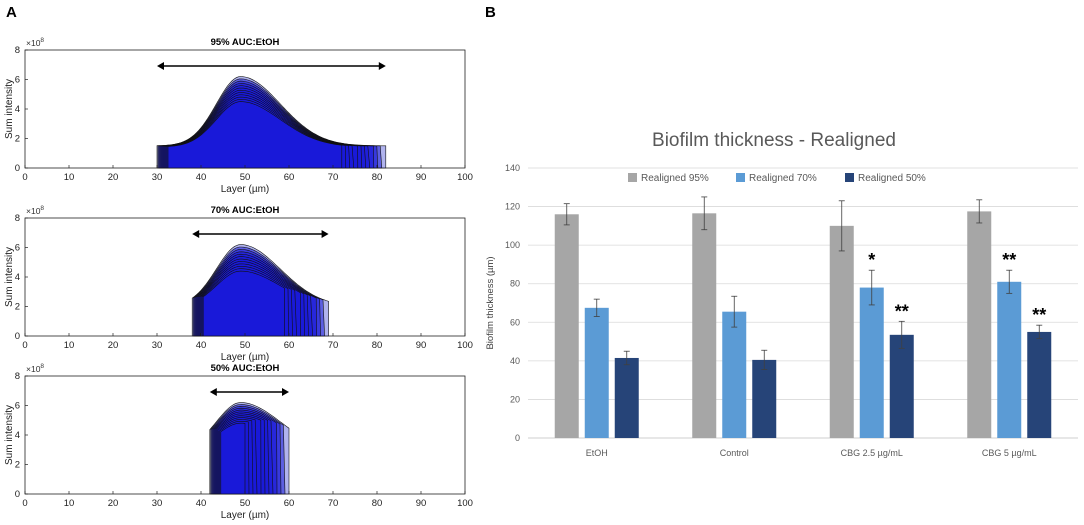 Image resolution: width=1084 pixels, height=525 pixels. I want to click on x-tick-label: EtOH, so click(597, 453).